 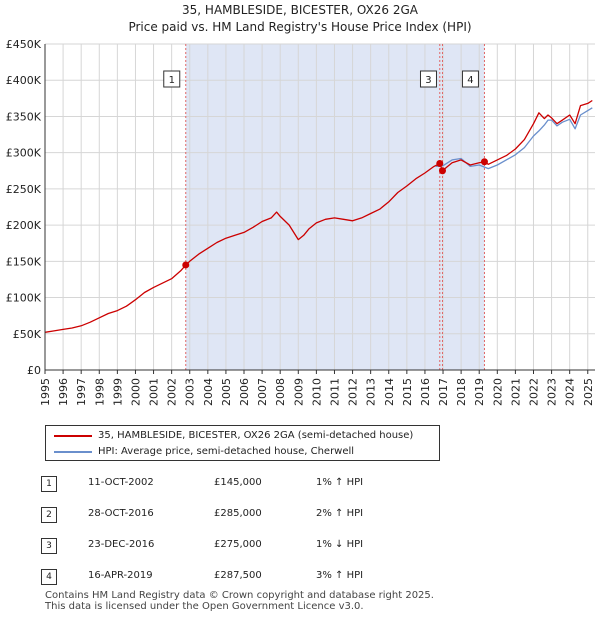 What do you see at coordinates (300, 10) in the screenshot?
I see `chart-title-line1: 35, HAMBLESIDE, BICESTER, OX26 2GA` at bounding box center [300, 10].